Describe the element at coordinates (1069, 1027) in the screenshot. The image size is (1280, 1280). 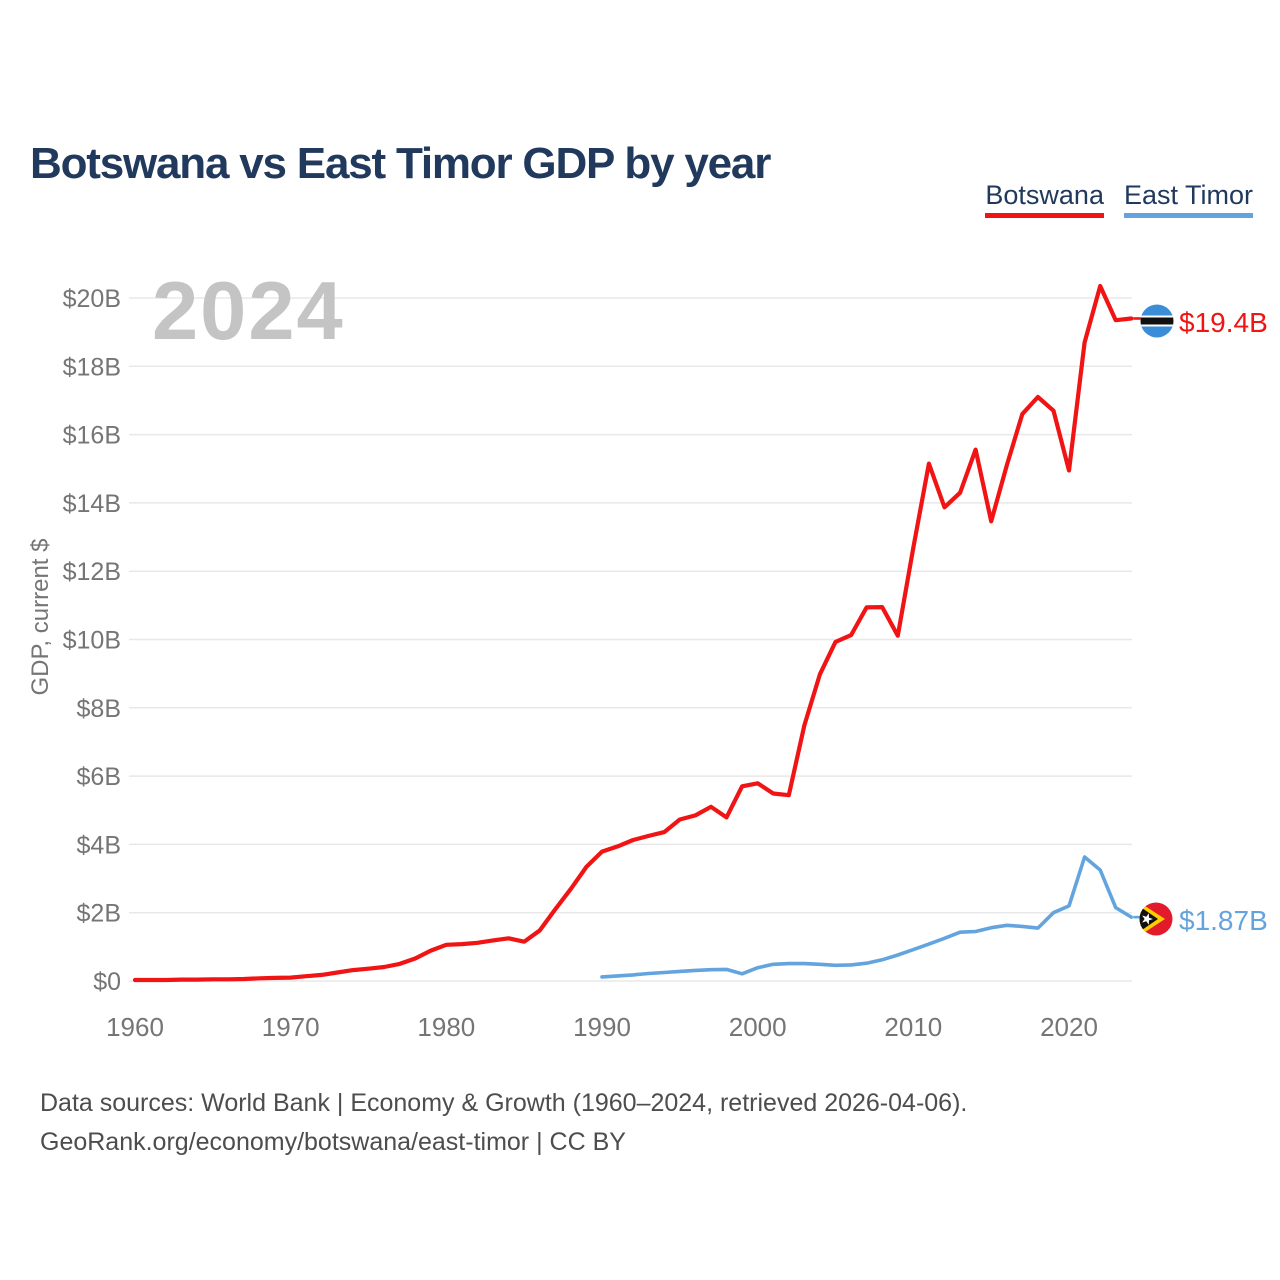
I see `svg-text: 2020` at that location.